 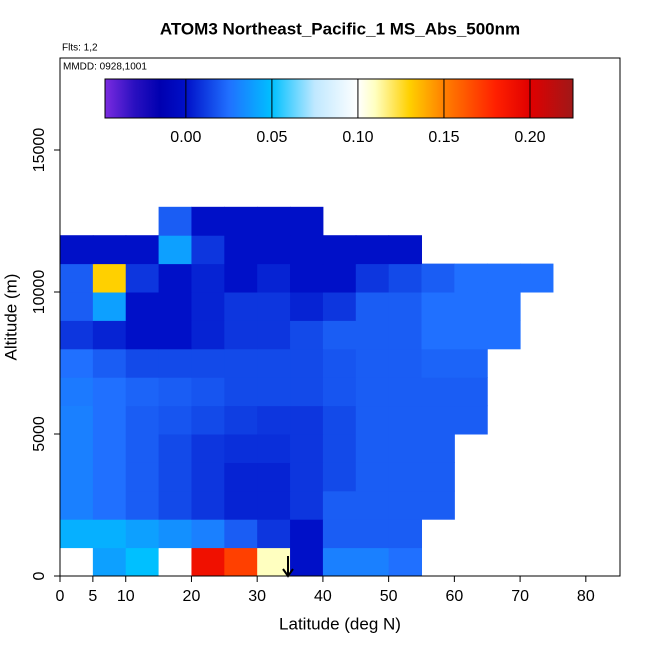 What do you see at coordinates (340, 28) in the screenshot?
I see `chart-title: ATOM3 Northeast_Pacific_1 MS_Abs_500nm` at bounding box center [340, 28].